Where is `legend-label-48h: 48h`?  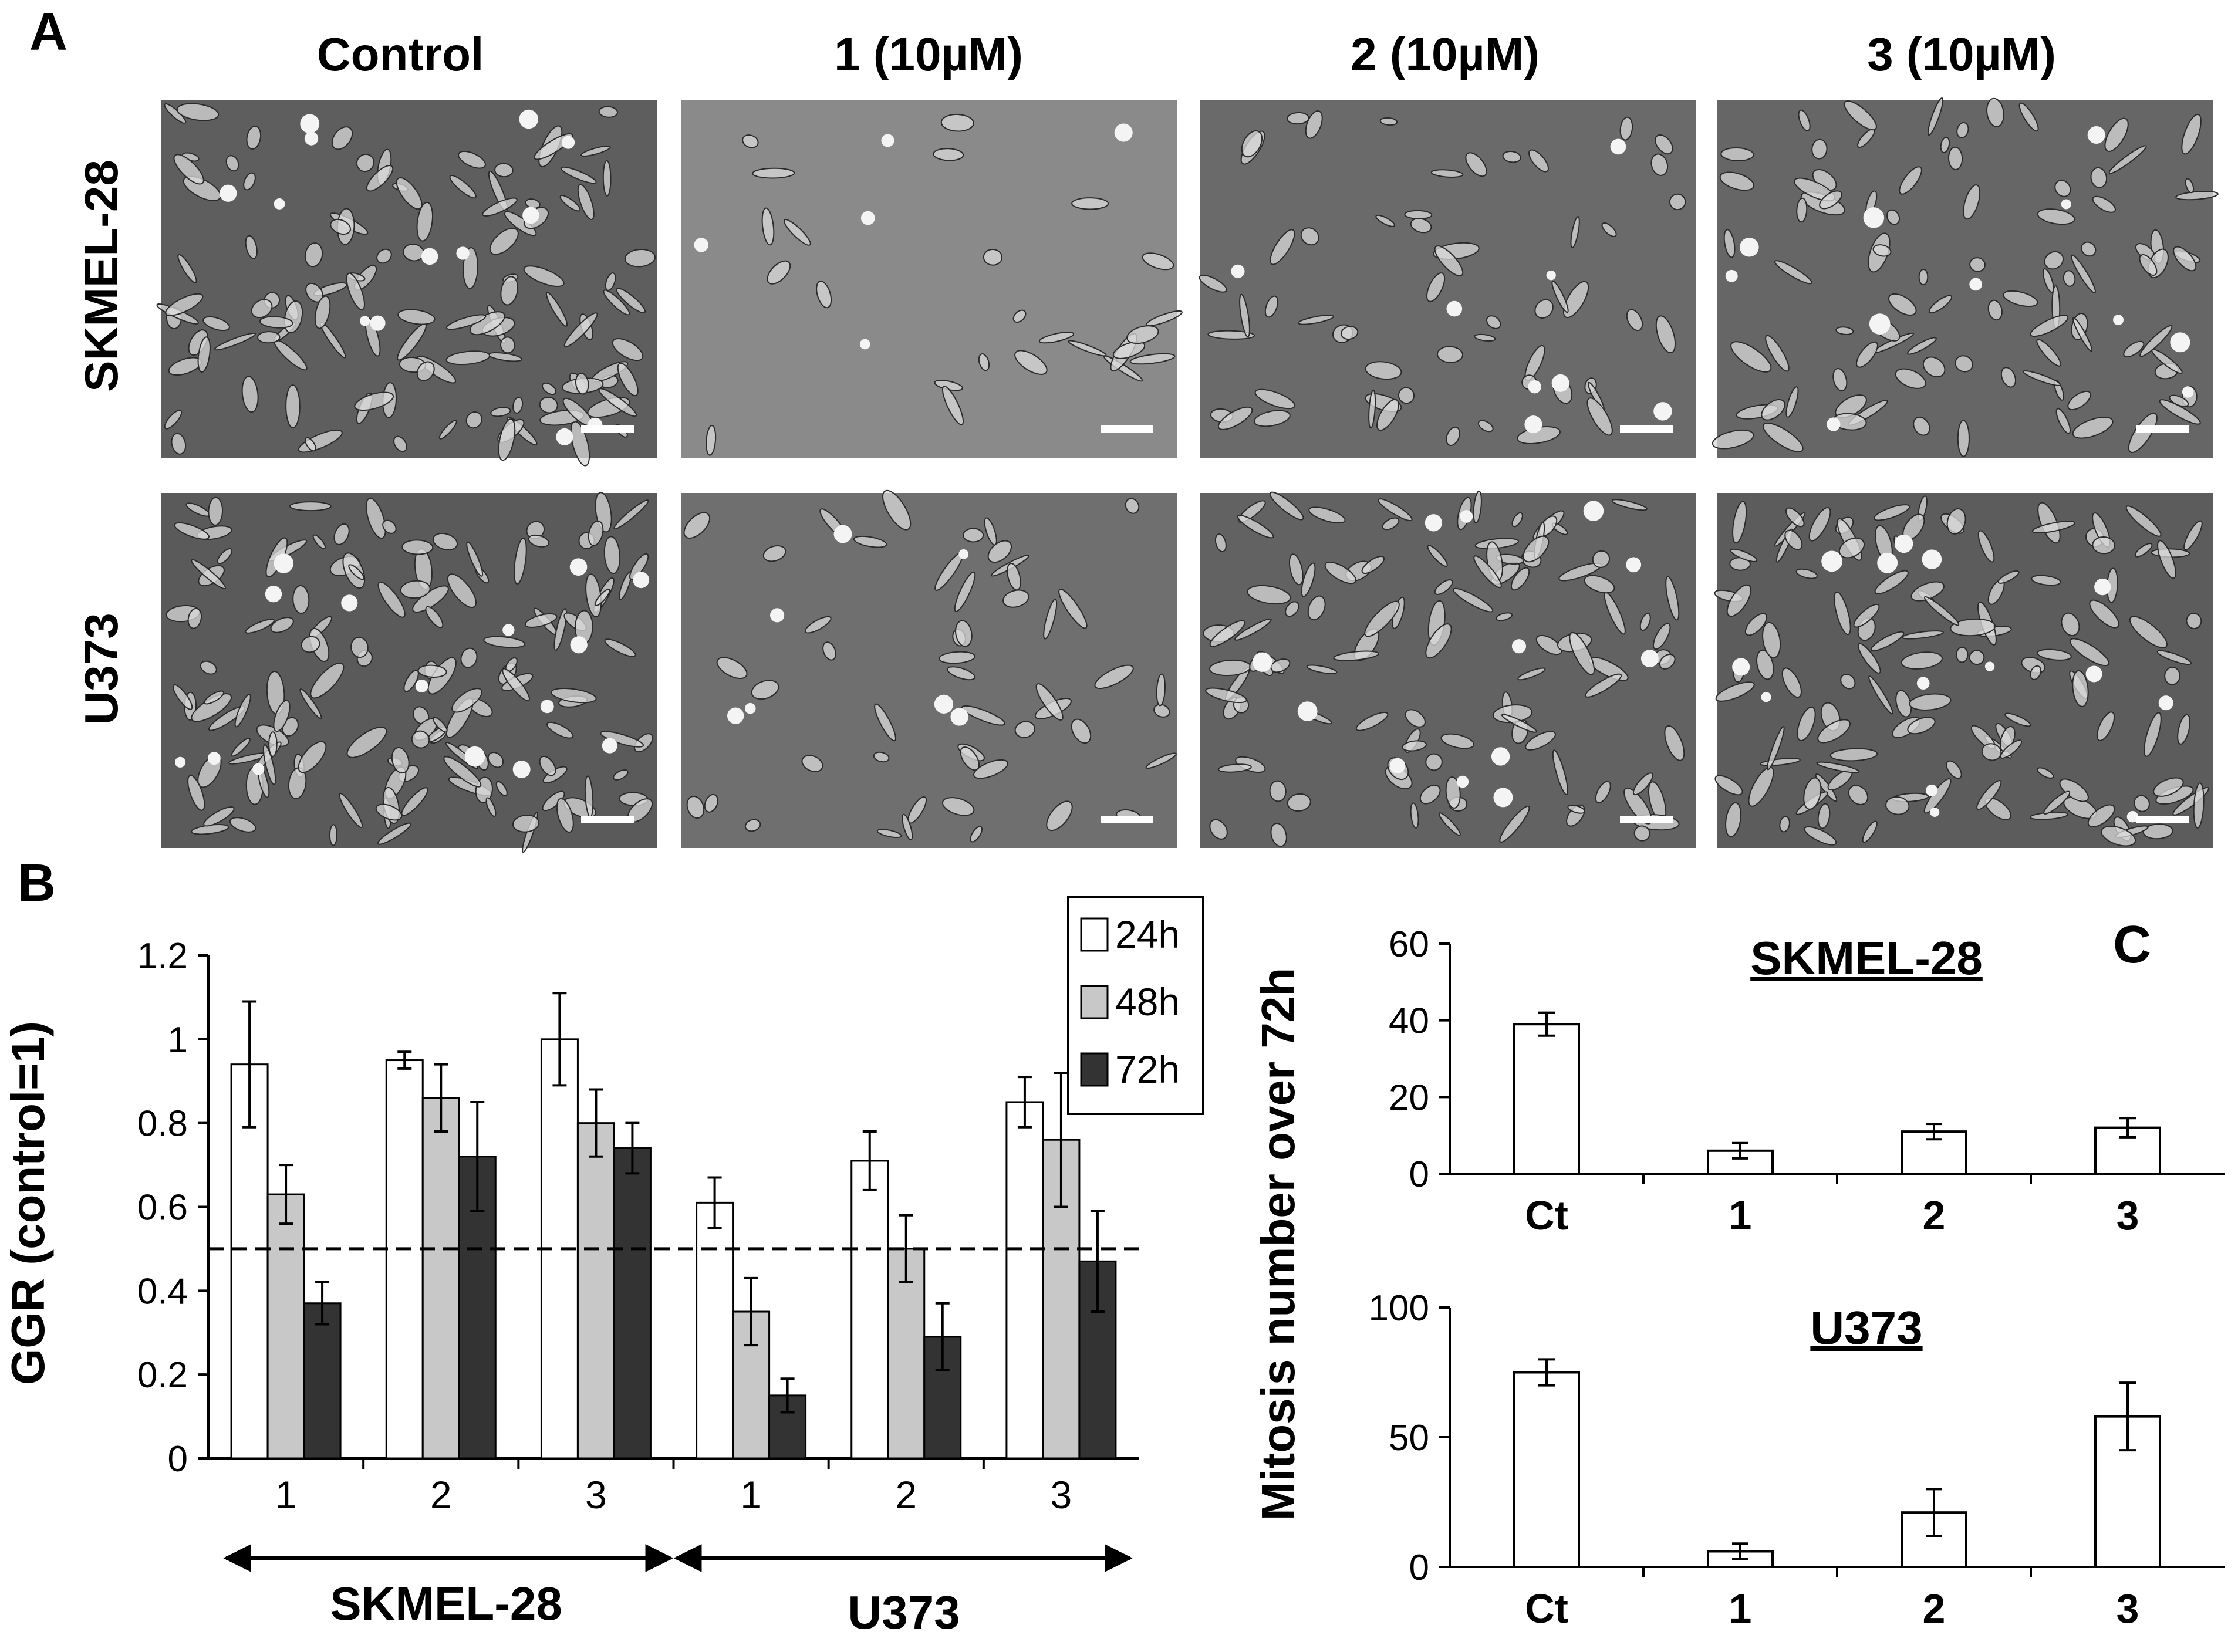
legend-label-48h: 48h is located at coordinates (1147, 1001).